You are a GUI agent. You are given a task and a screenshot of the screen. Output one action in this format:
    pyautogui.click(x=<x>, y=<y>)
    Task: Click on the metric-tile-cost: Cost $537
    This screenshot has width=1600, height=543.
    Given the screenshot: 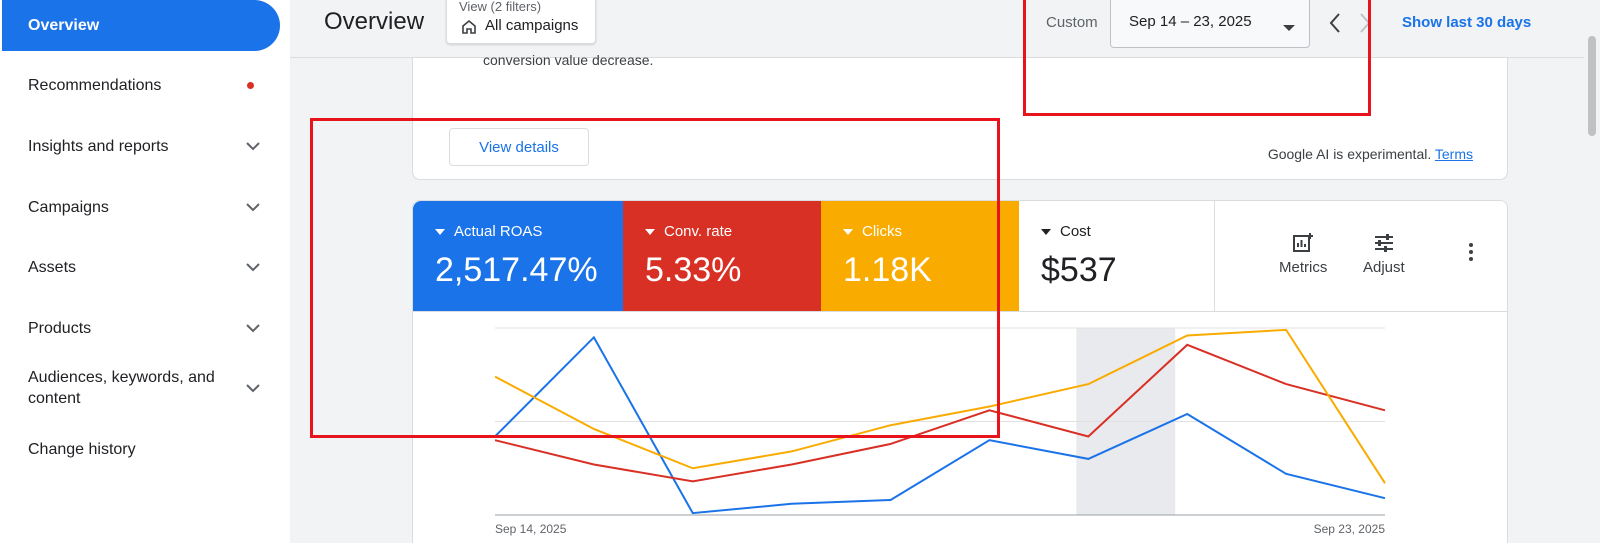 What is the action you would take?
    pyautogui.click(x=1117, y=256)
    